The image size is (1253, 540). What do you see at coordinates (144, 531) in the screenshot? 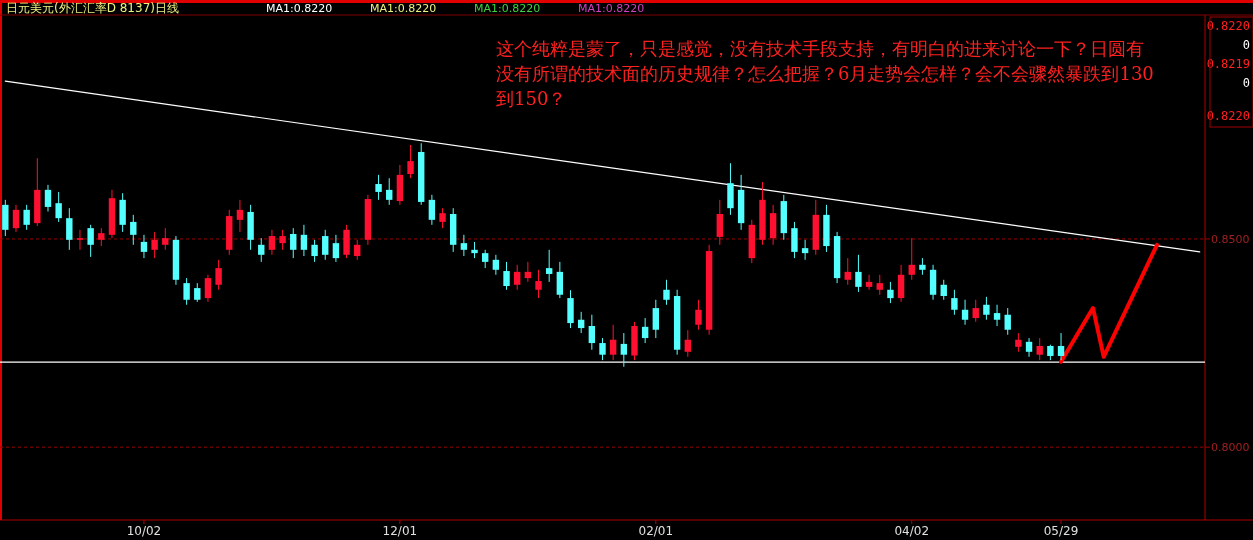
I see `x-tick-label: 10/02` at bounding box center [144, 531].